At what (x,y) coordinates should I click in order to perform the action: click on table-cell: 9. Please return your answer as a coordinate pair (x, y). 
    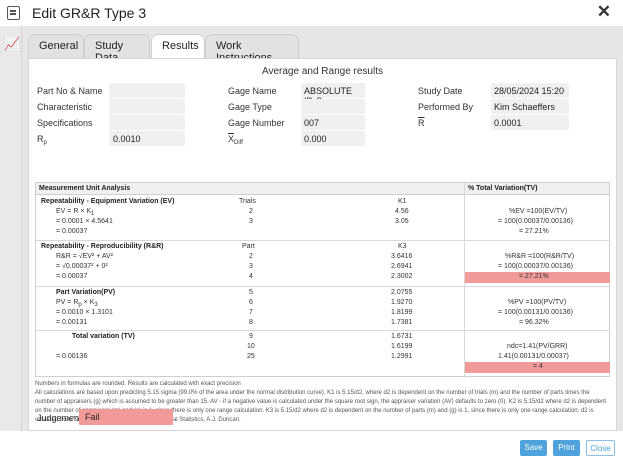
    Looking at the image, I should click on (251, 336).